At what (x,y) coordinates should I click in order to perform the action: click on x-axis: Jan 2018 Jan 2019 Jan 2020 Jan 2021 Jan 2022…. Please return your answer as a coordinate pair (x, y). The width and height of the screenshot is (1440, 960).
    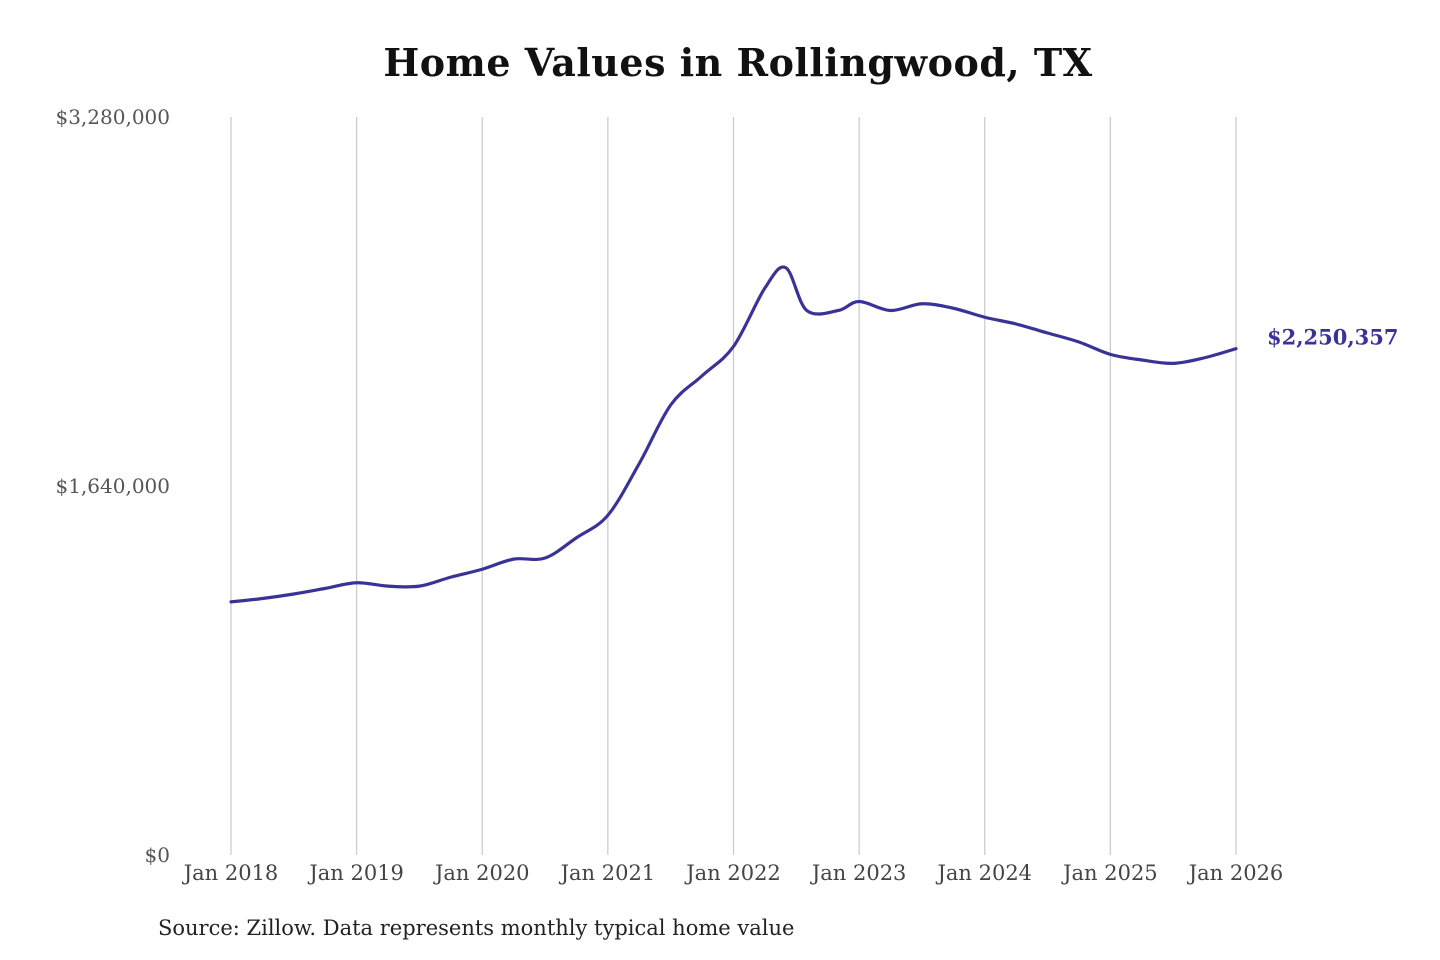
    Looking at the image, I should click on (733, 873).